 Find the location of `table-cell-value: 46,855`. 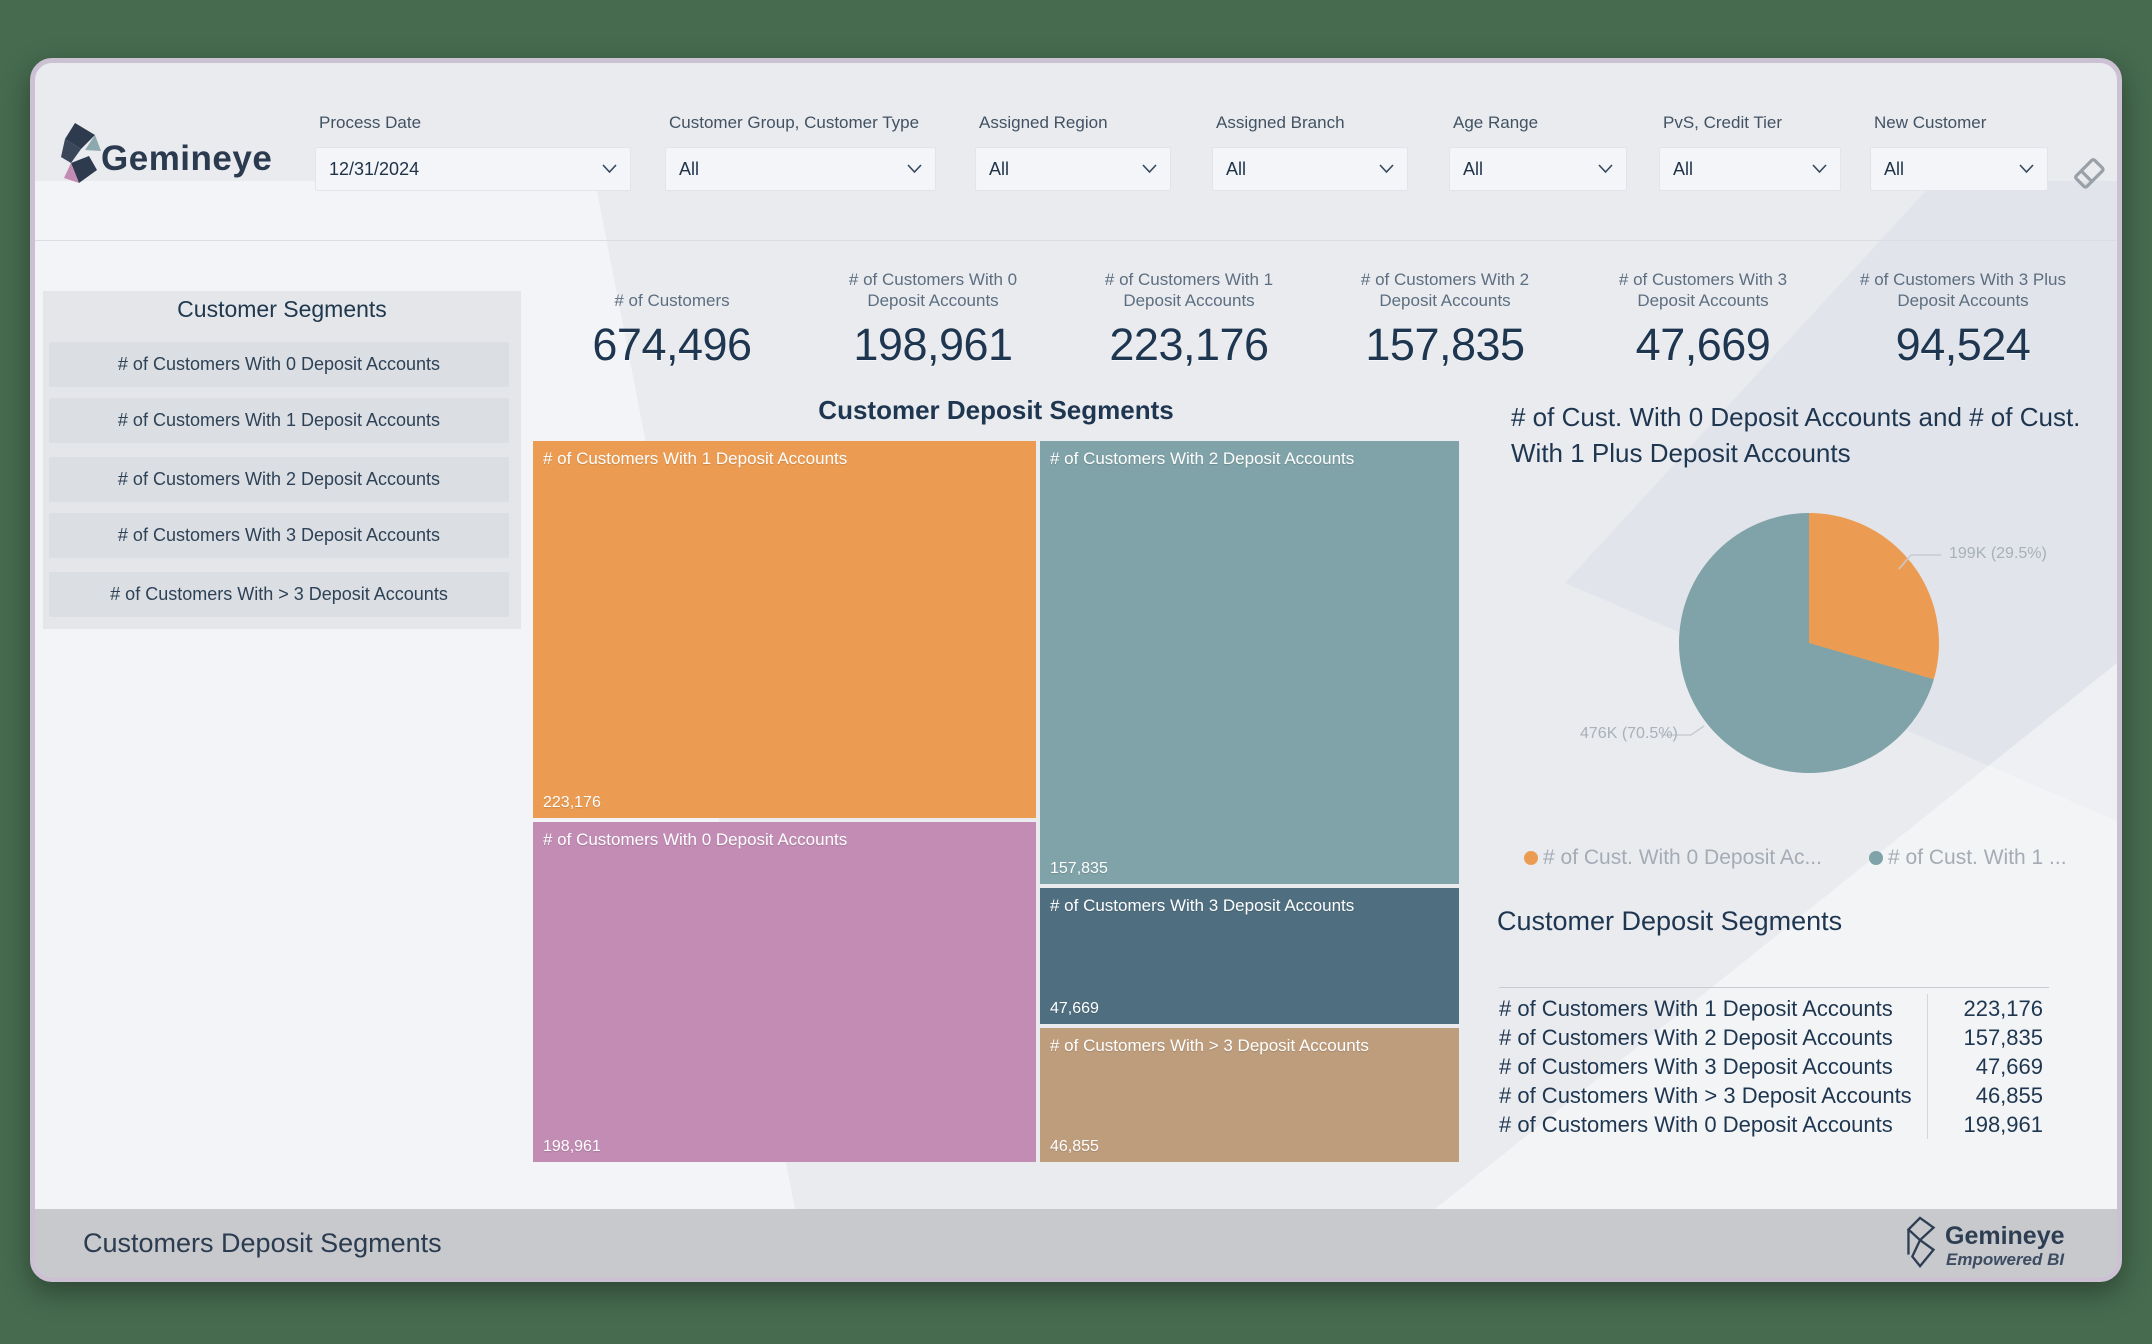

table-cell-value: 46,855 is located at coordinates (1988, 1095).